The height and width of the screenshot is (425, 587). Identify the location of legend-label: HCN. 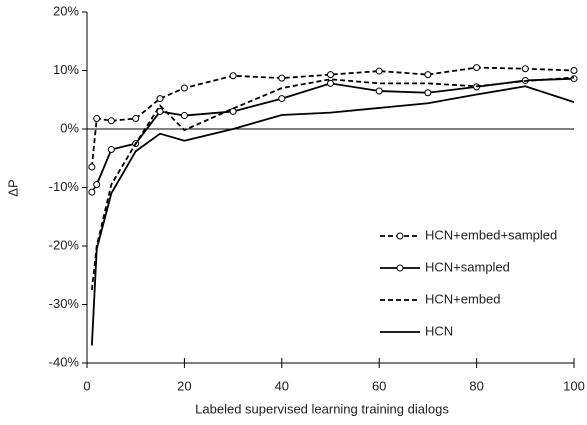
(439, 330).